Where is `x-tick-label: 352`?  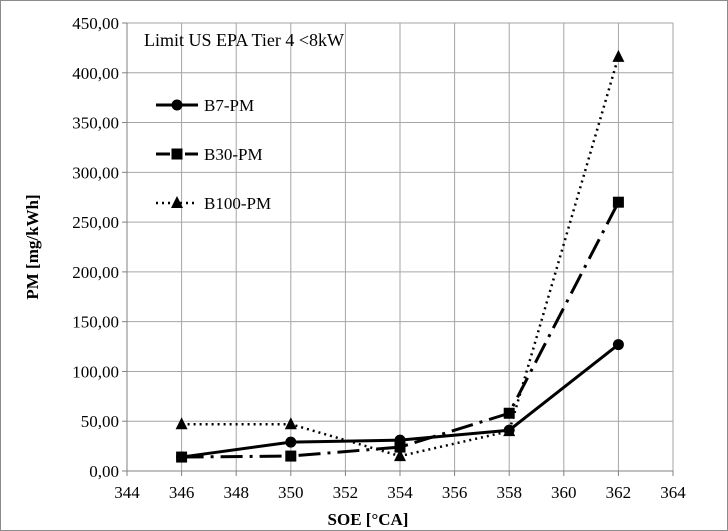
x-tick-label: 352 is located at coordinates (346, 492).